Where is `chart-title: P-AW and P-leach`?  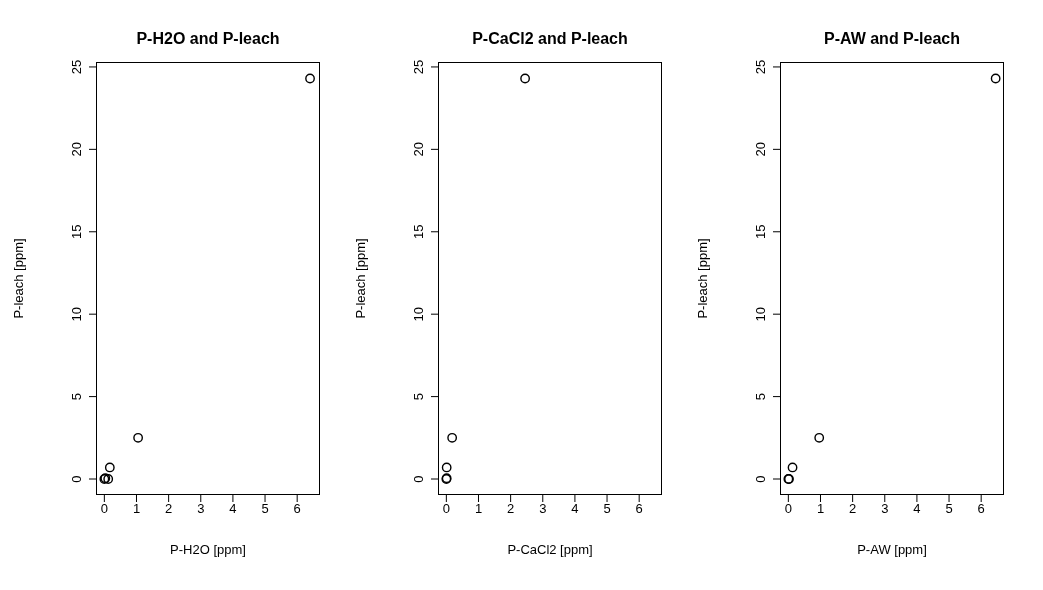 chart-title: P-AW and P-leach is located at coordinates (892, 39).